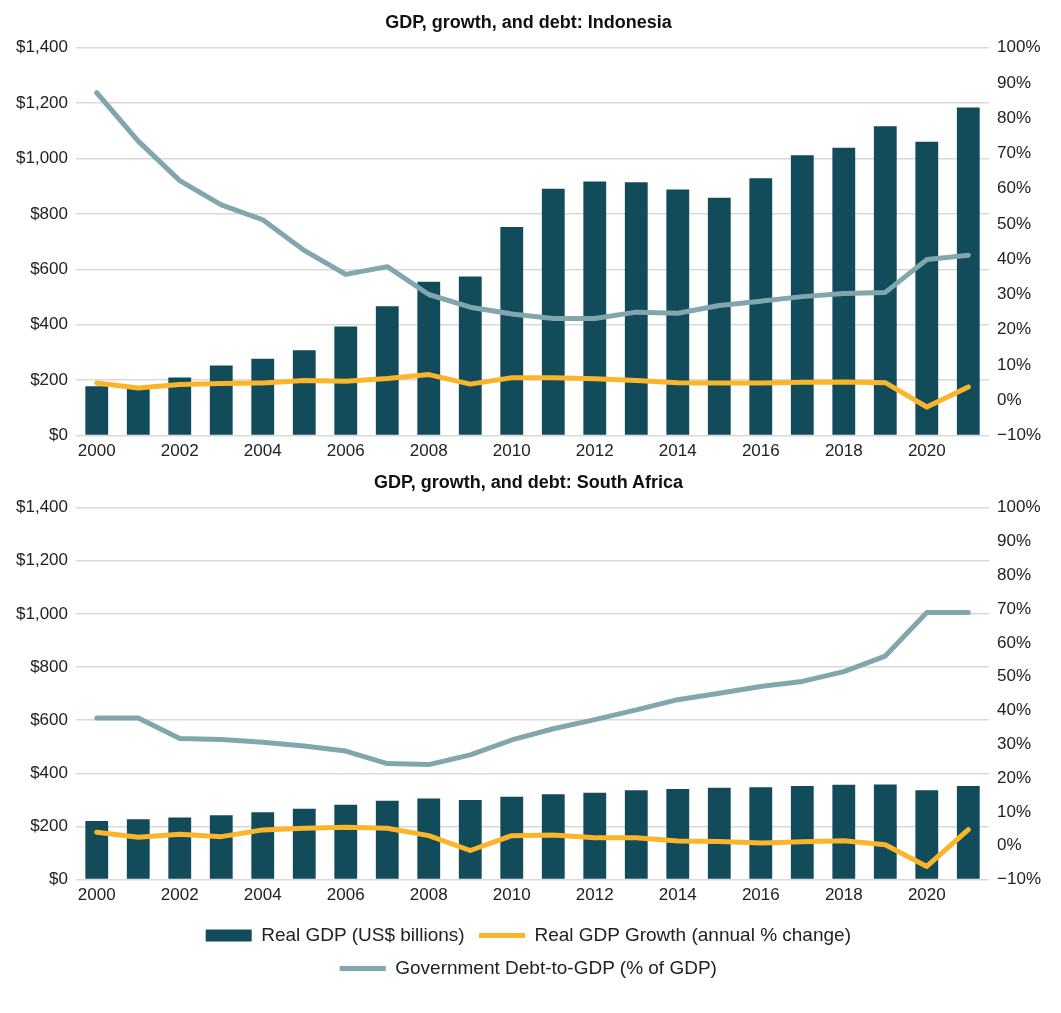  What do you see at coordinates (529, 21) in the screenshot?
I see `chart-title: GDP, growth, and debt: Indonesia` at bounding box center [529, 21].